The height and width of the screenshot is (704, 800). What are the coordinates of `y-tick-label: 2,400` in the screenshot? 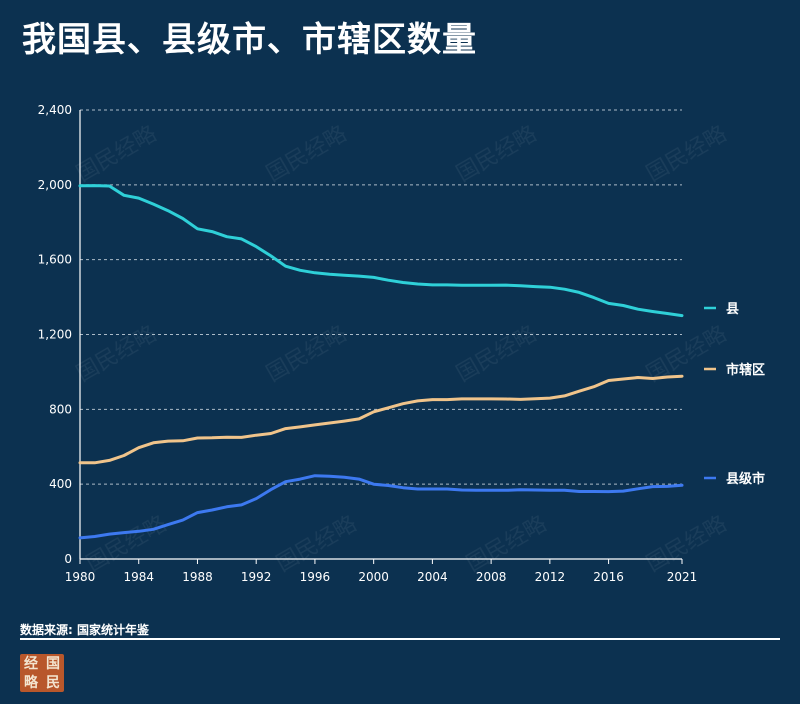 It's located at (55, 110).